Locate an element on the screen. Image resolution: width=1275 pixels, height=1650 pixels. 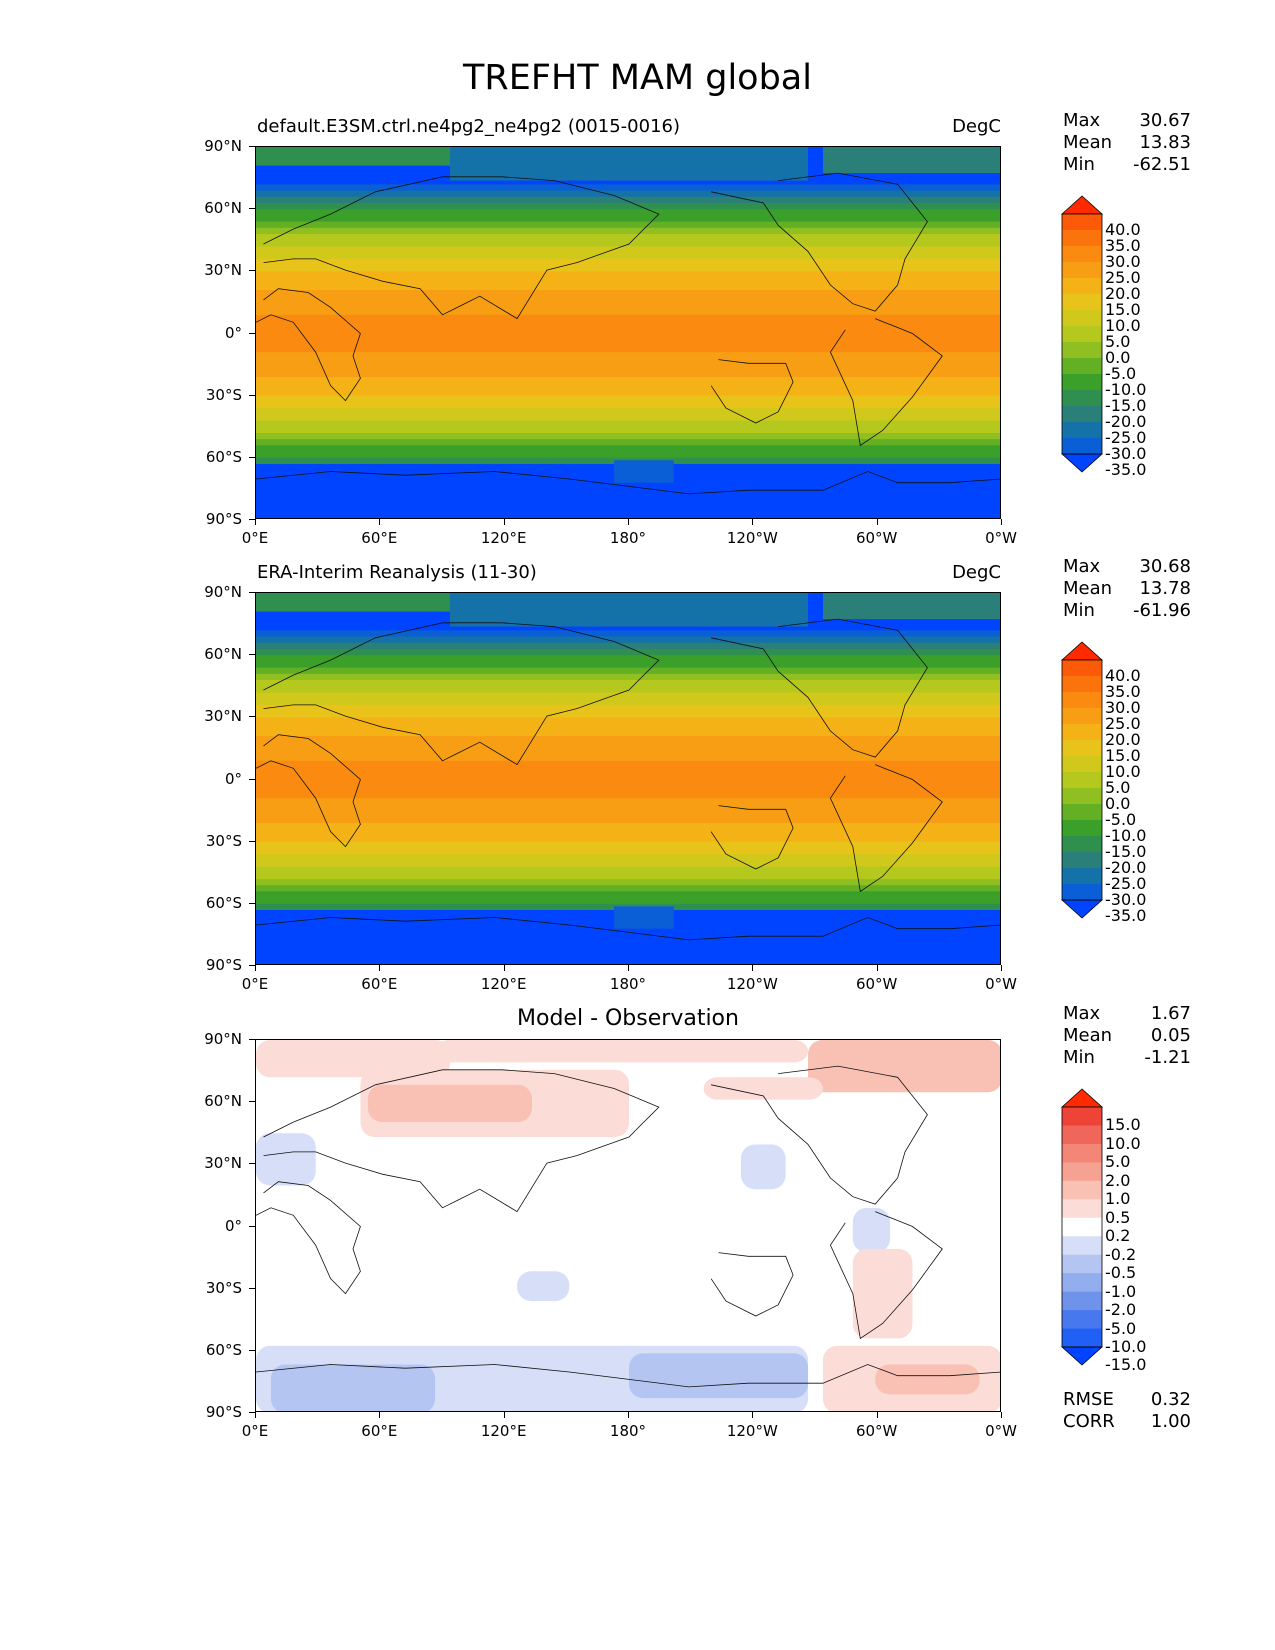
stat-row: Min -61.96 is located at coordinates (1127, 611).